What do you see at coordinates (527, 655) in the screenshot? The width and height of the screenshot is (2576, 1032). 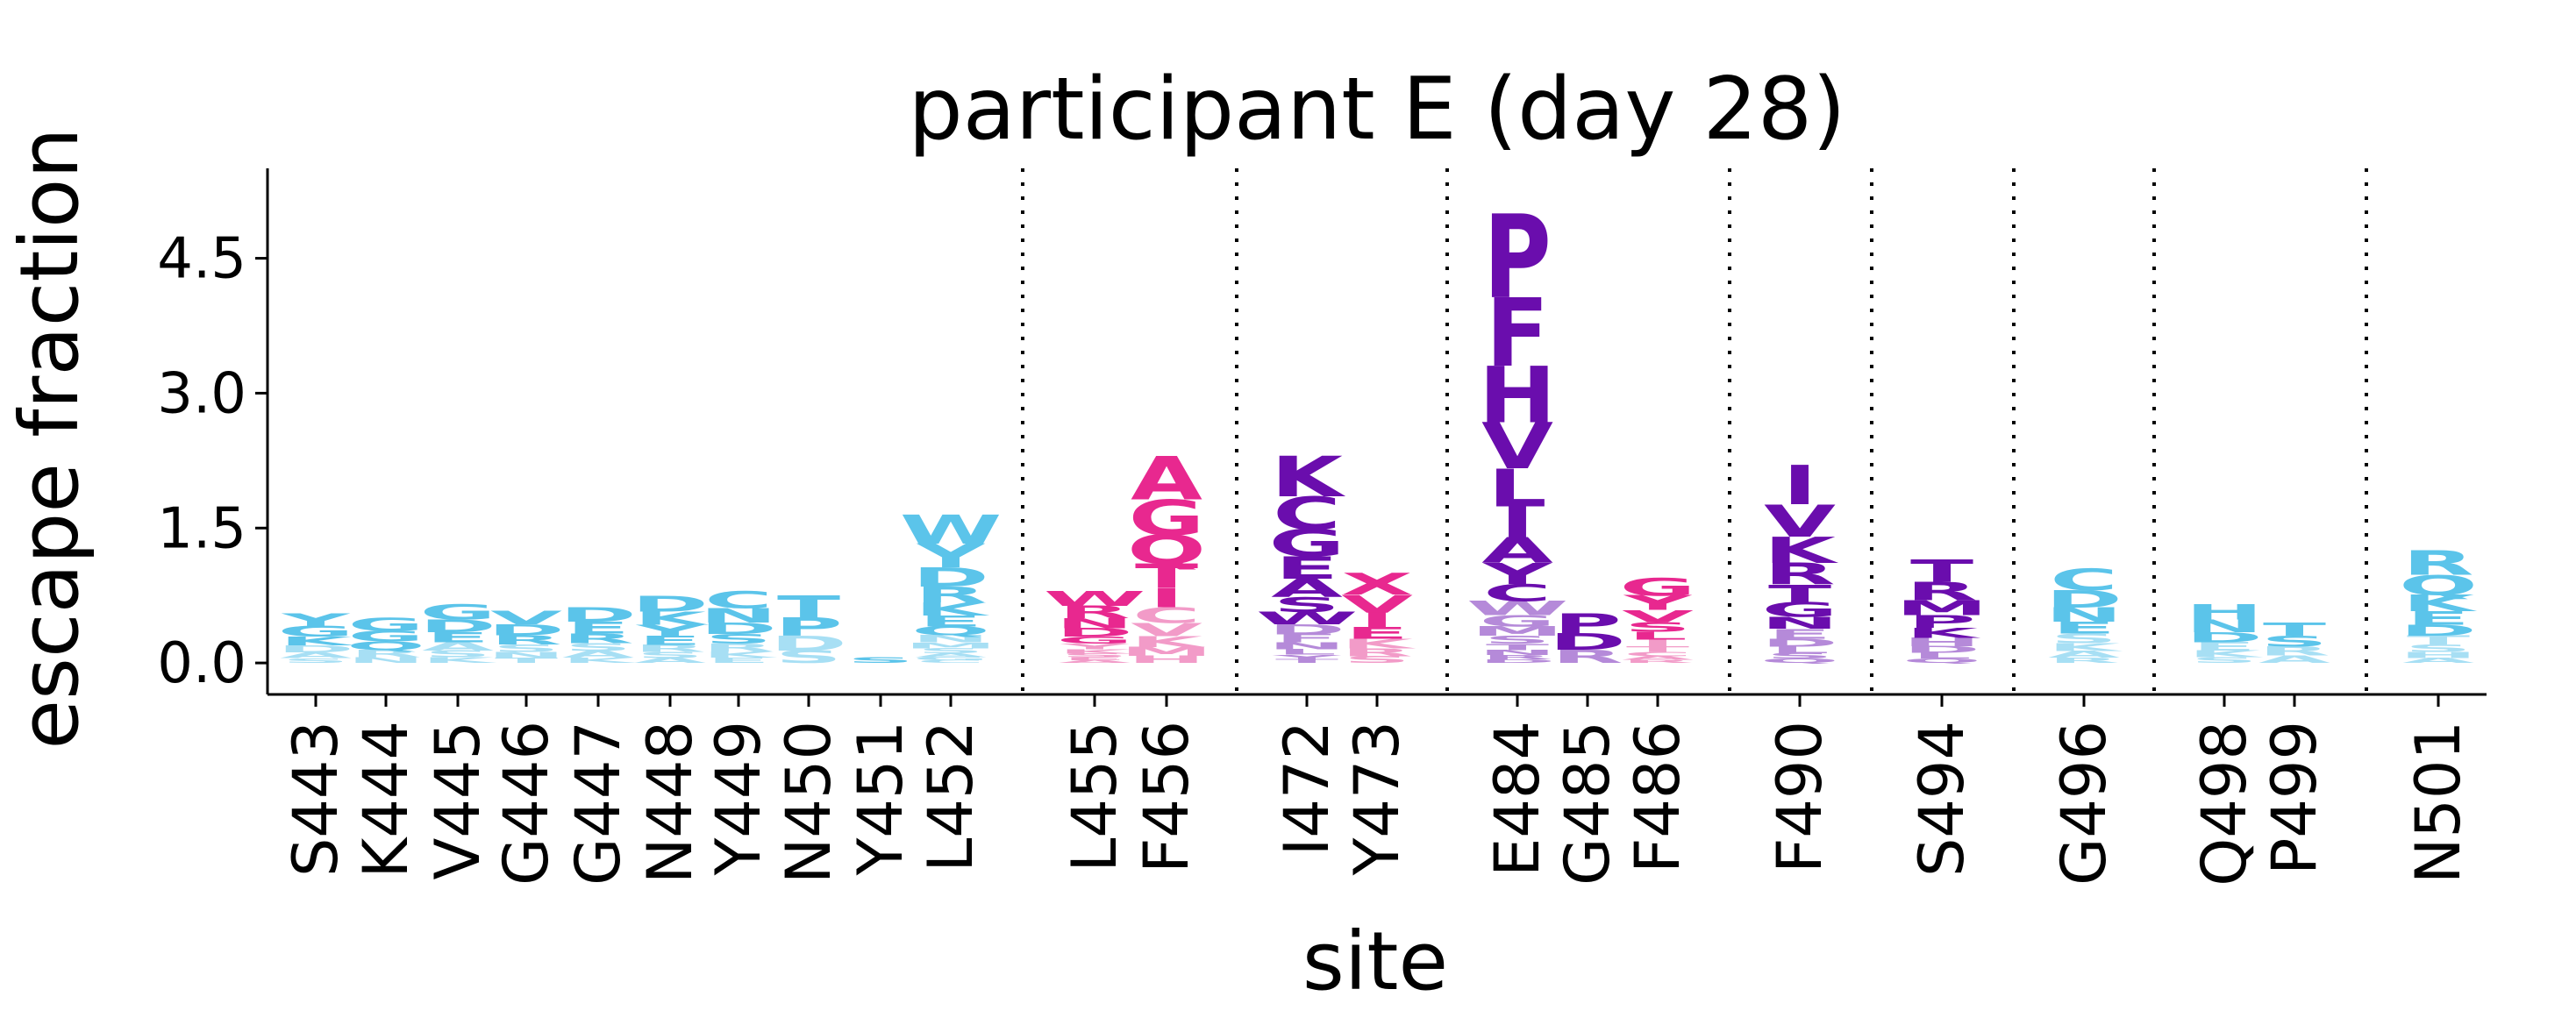 I see `logo-letter-G446-N: N` at bounding box center [527, 655].